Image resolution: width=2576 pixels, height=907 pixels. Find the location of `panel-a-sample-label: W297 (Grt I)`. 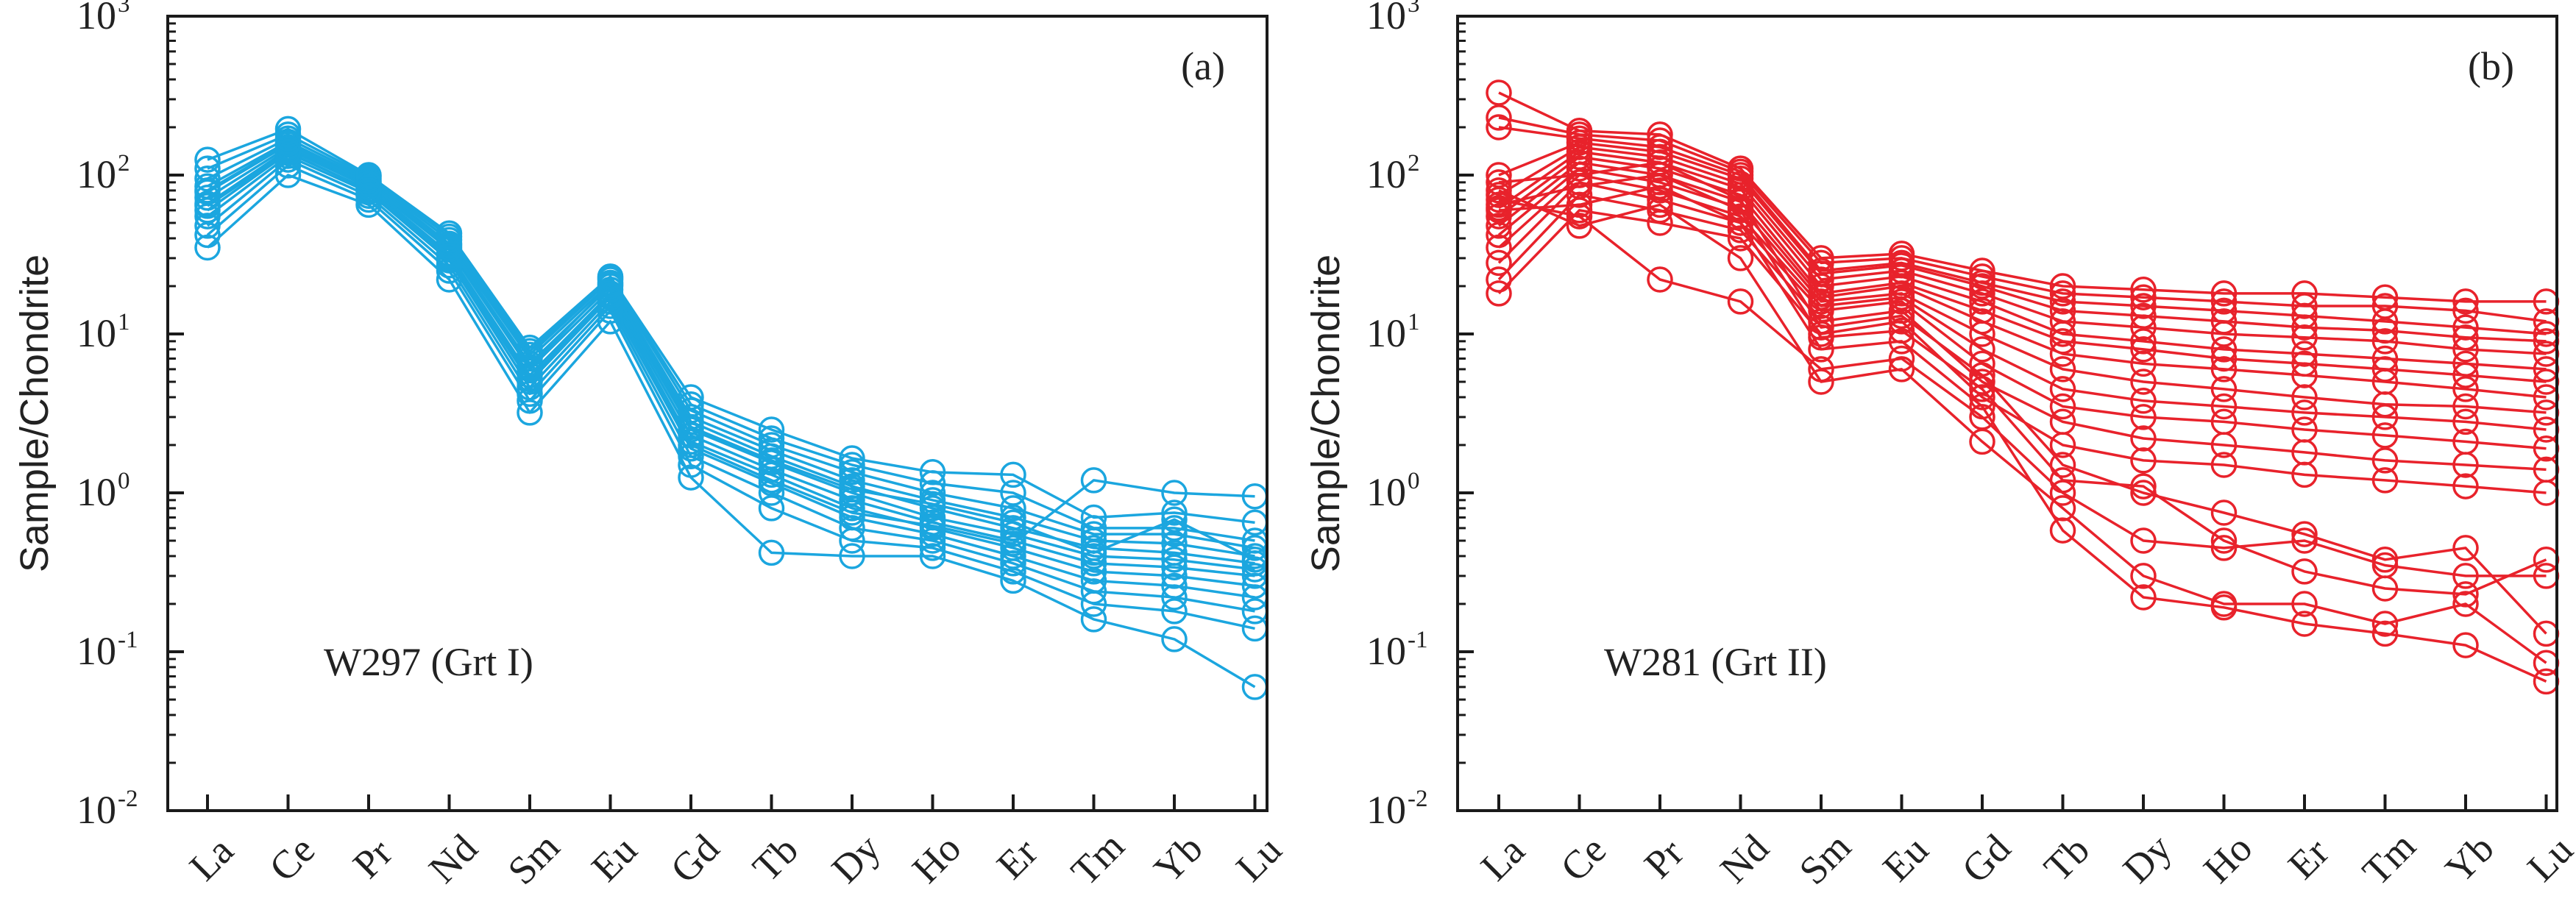

panel-a-sample-label: W297 (Grt I) is located at coordinates (428, 662).